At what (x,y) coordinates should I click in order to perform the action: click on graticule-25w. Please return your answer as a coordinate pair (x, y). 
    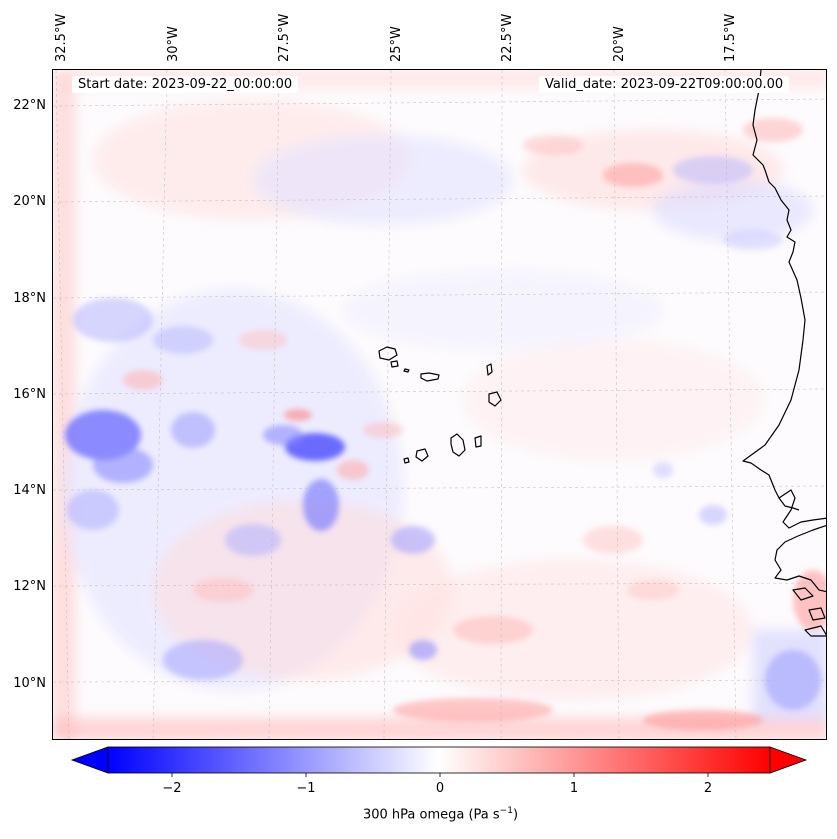
    Looking at the image, I should click on (387, 404).